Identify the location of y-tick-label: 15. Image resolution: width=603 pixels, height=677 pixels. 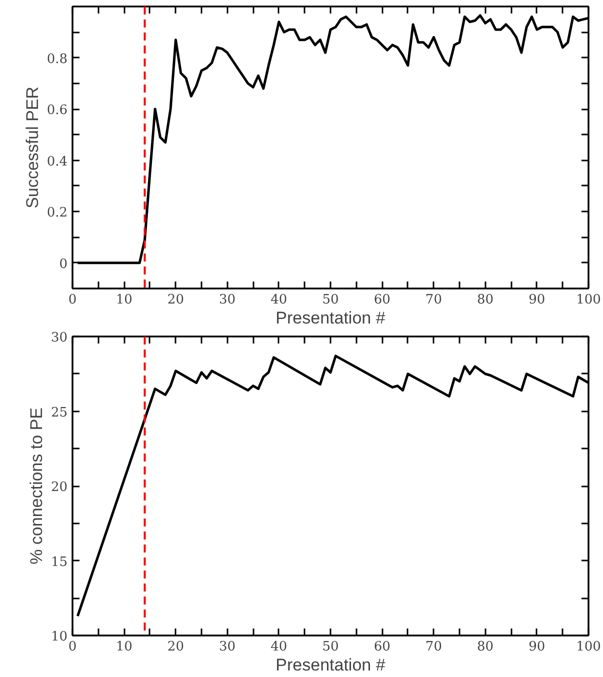
(59, 562).